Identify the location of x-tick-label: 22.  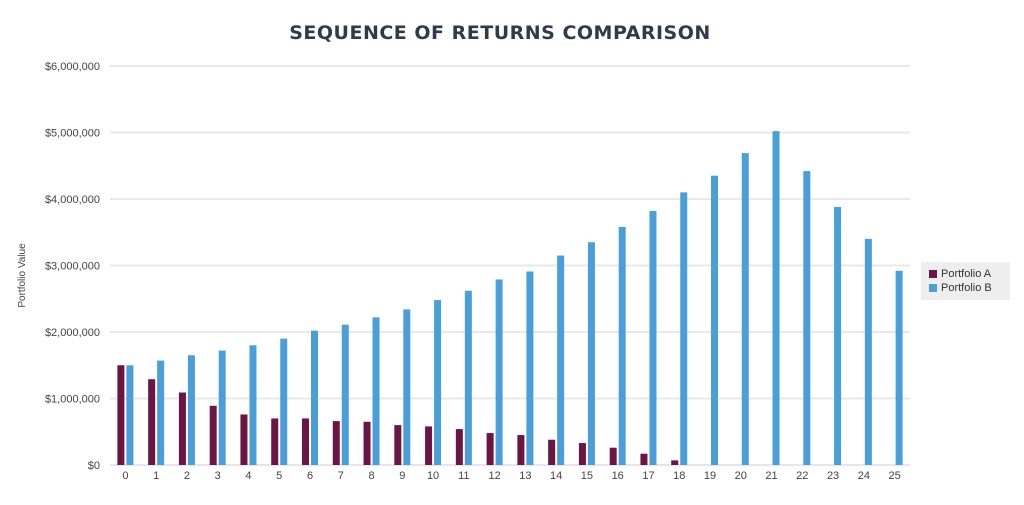
(802, 476).